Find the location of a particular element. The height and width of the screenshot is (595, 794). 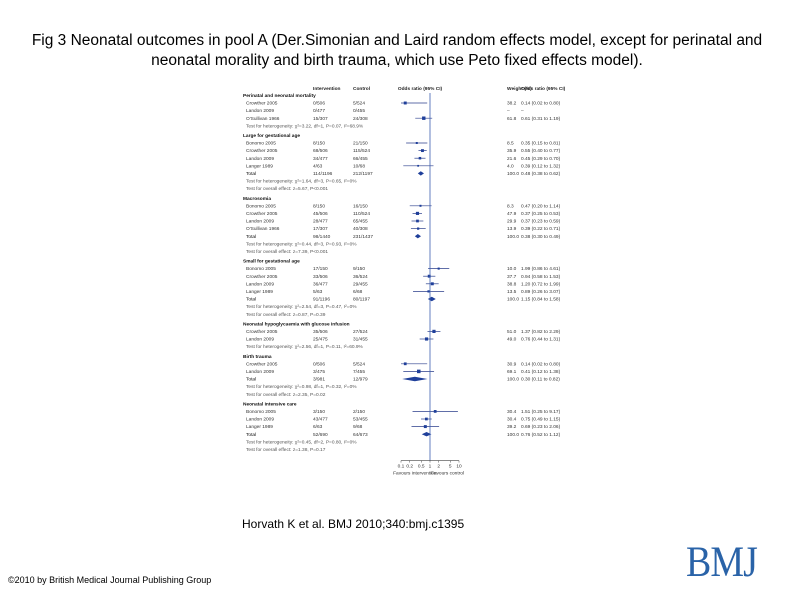

control-count: 10/68 is located at coordinates (359, 166).